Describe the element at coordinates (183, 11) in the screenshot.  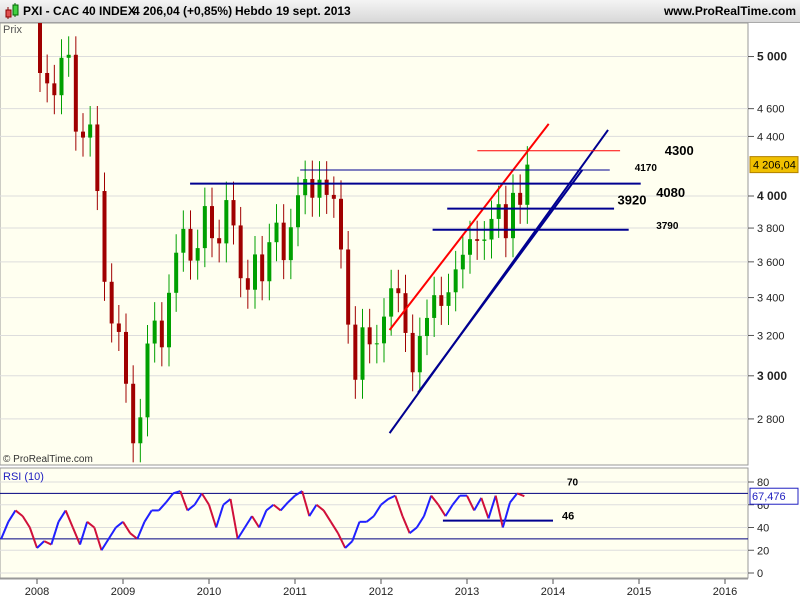
I see `price-change: 4 206,04 (+0,85%)` at that location.